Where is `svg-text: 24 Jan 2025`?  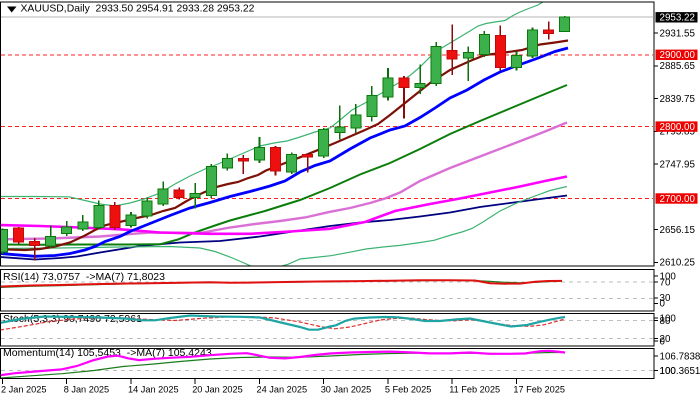
svg-text: 24 Jan 2025 is located at coordinates (282, 390).